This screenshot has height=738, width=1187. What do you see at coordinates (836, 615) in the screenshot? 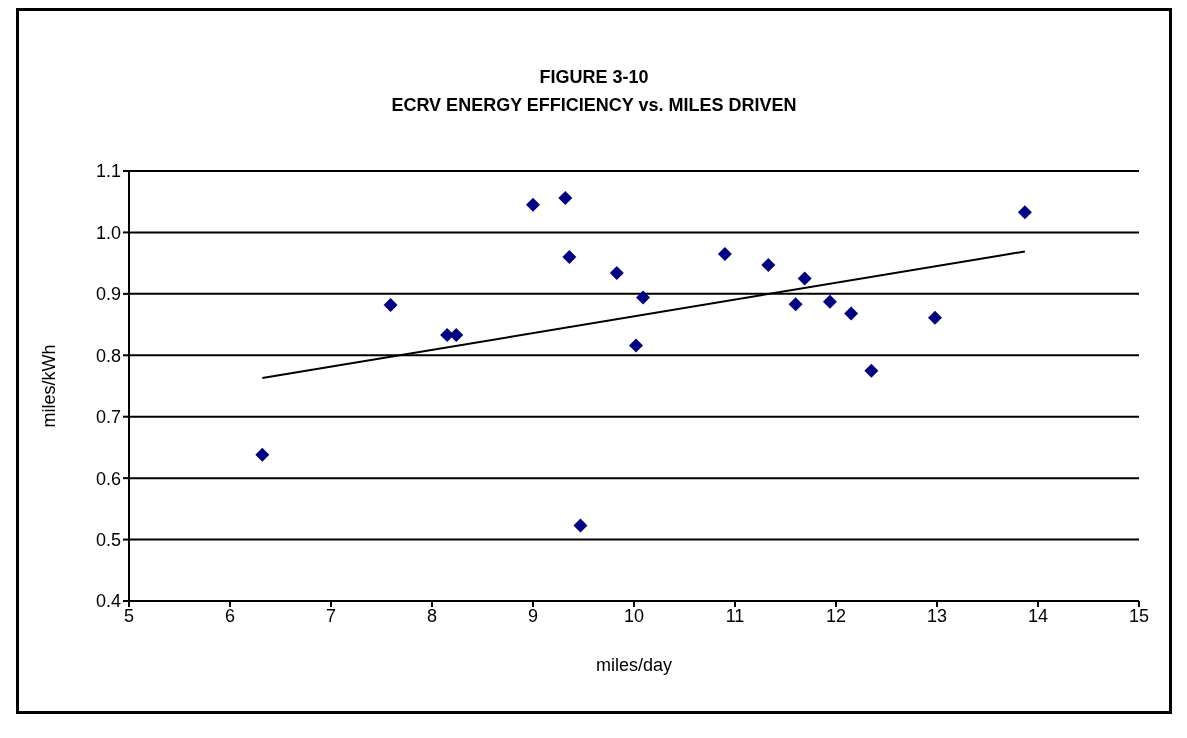
I see `x-tick-label: 12` at bounding box center [836, 615].